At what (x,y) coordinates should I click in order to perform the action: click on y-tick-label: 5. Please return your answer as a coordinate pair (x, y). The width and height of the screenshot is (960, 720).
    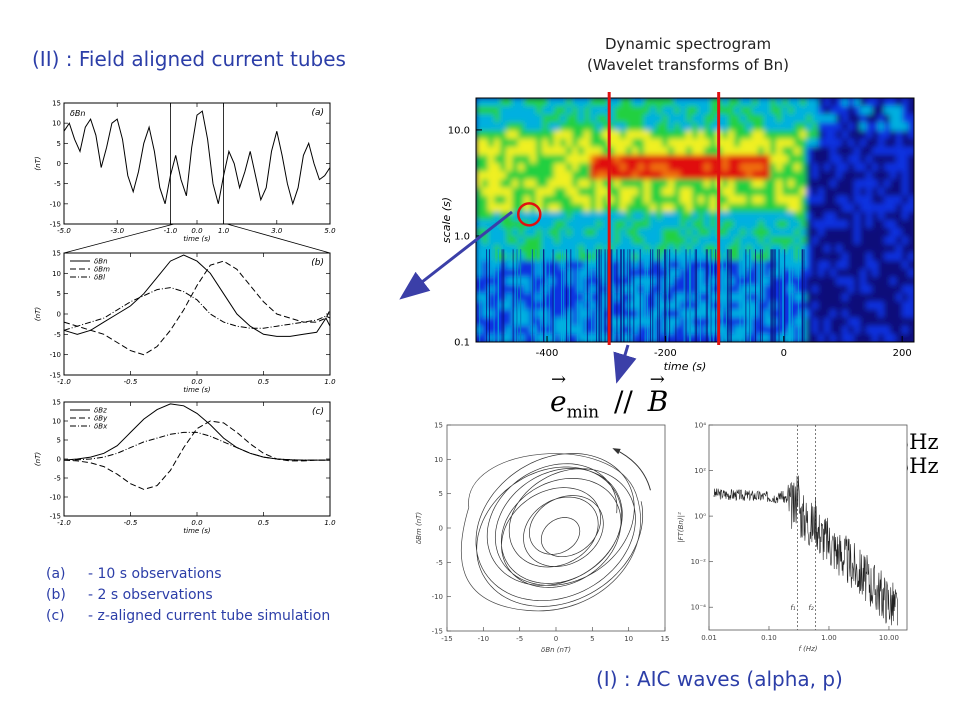
    Looking at the image, I should click on (59, 294).